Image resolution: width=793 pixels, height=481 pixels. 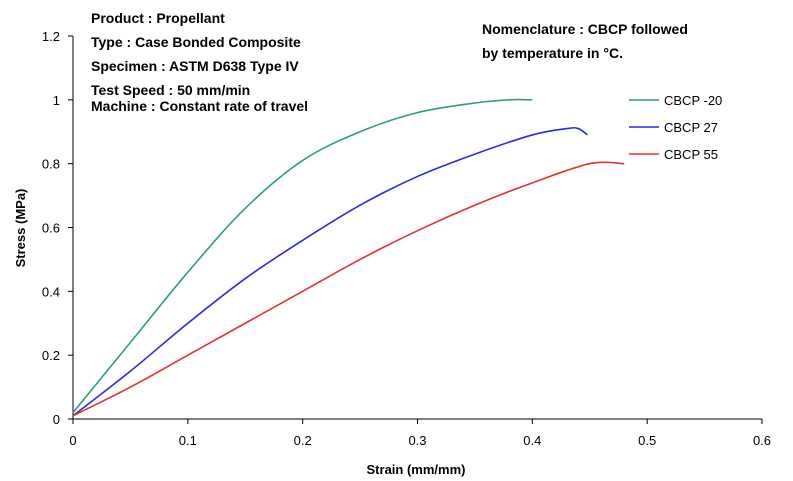 I want to click on x-tick-label: 0.4, so click(x=532, y=440).